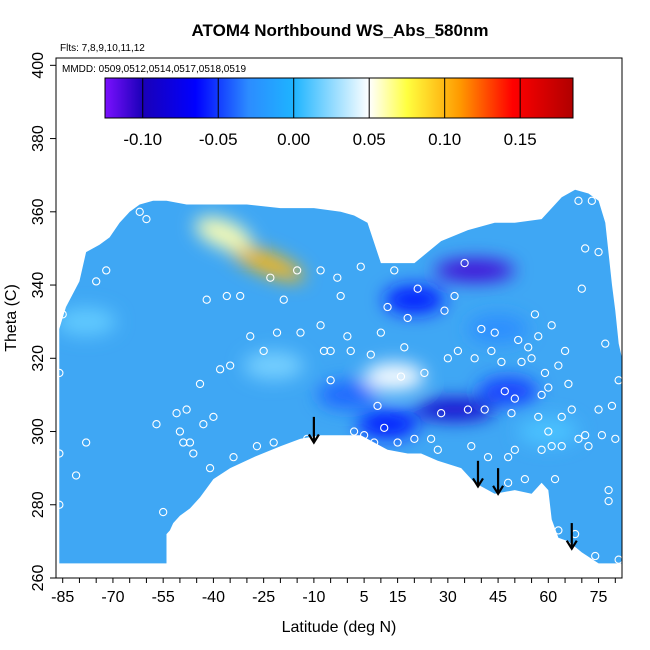 The image size is (650, 650). Describe the element at coordinates (38, 358) in the screenshot. I see `y-tick-label: 320` at that location.